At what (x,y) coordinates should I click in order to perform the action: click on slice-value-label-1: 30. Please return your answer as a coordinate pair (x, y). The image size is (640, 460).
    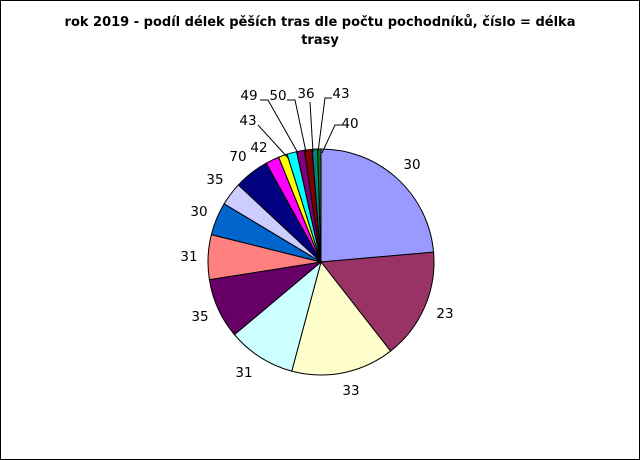
    Looking at the image, I should click on (411, 165).